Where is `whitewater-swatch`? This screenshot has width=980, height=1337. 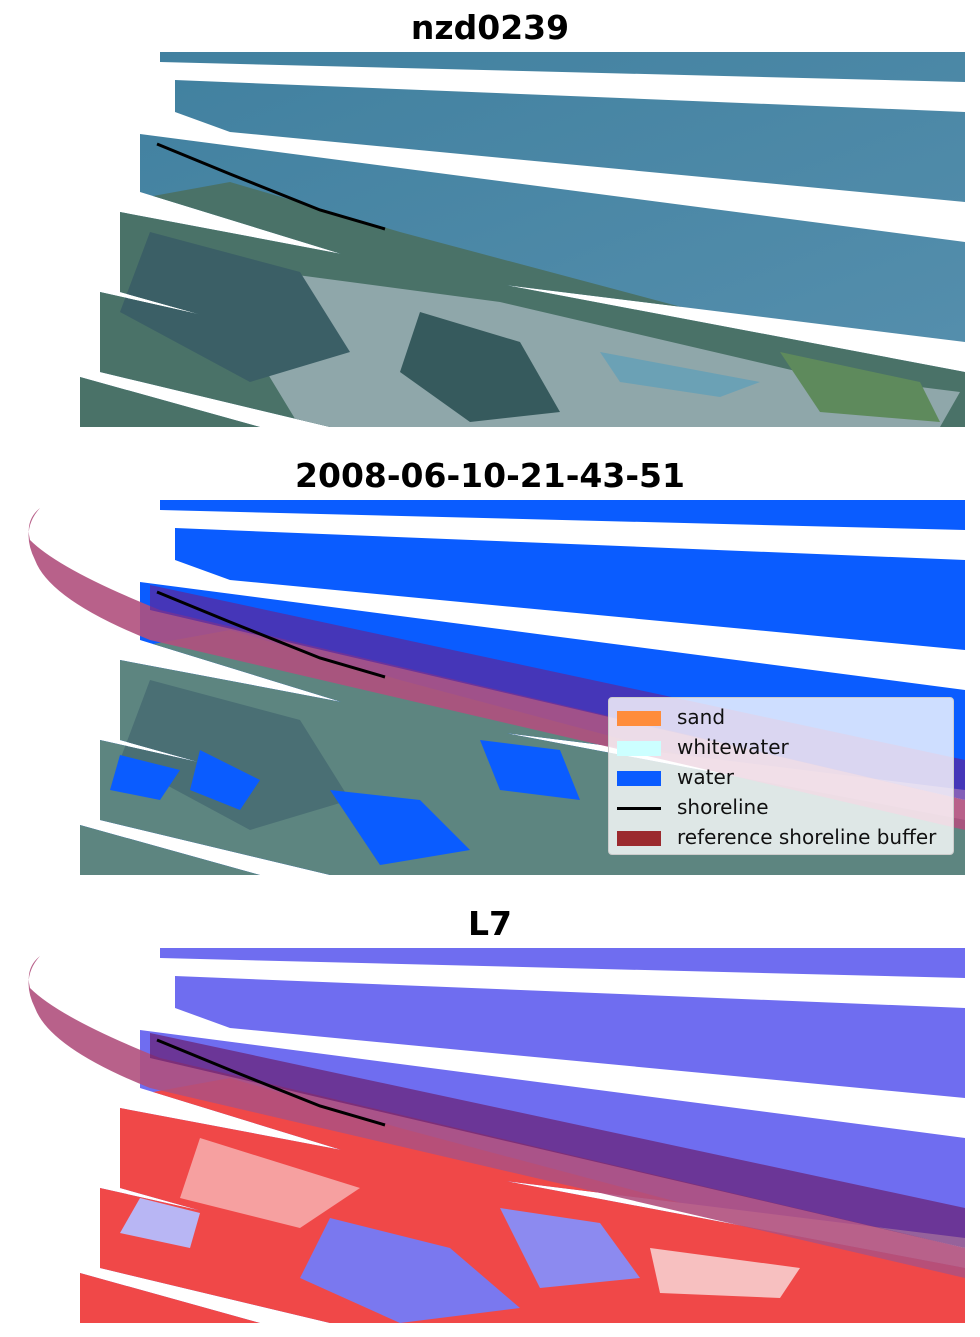
whitewater-swatch is located at coordinates (639, 748).